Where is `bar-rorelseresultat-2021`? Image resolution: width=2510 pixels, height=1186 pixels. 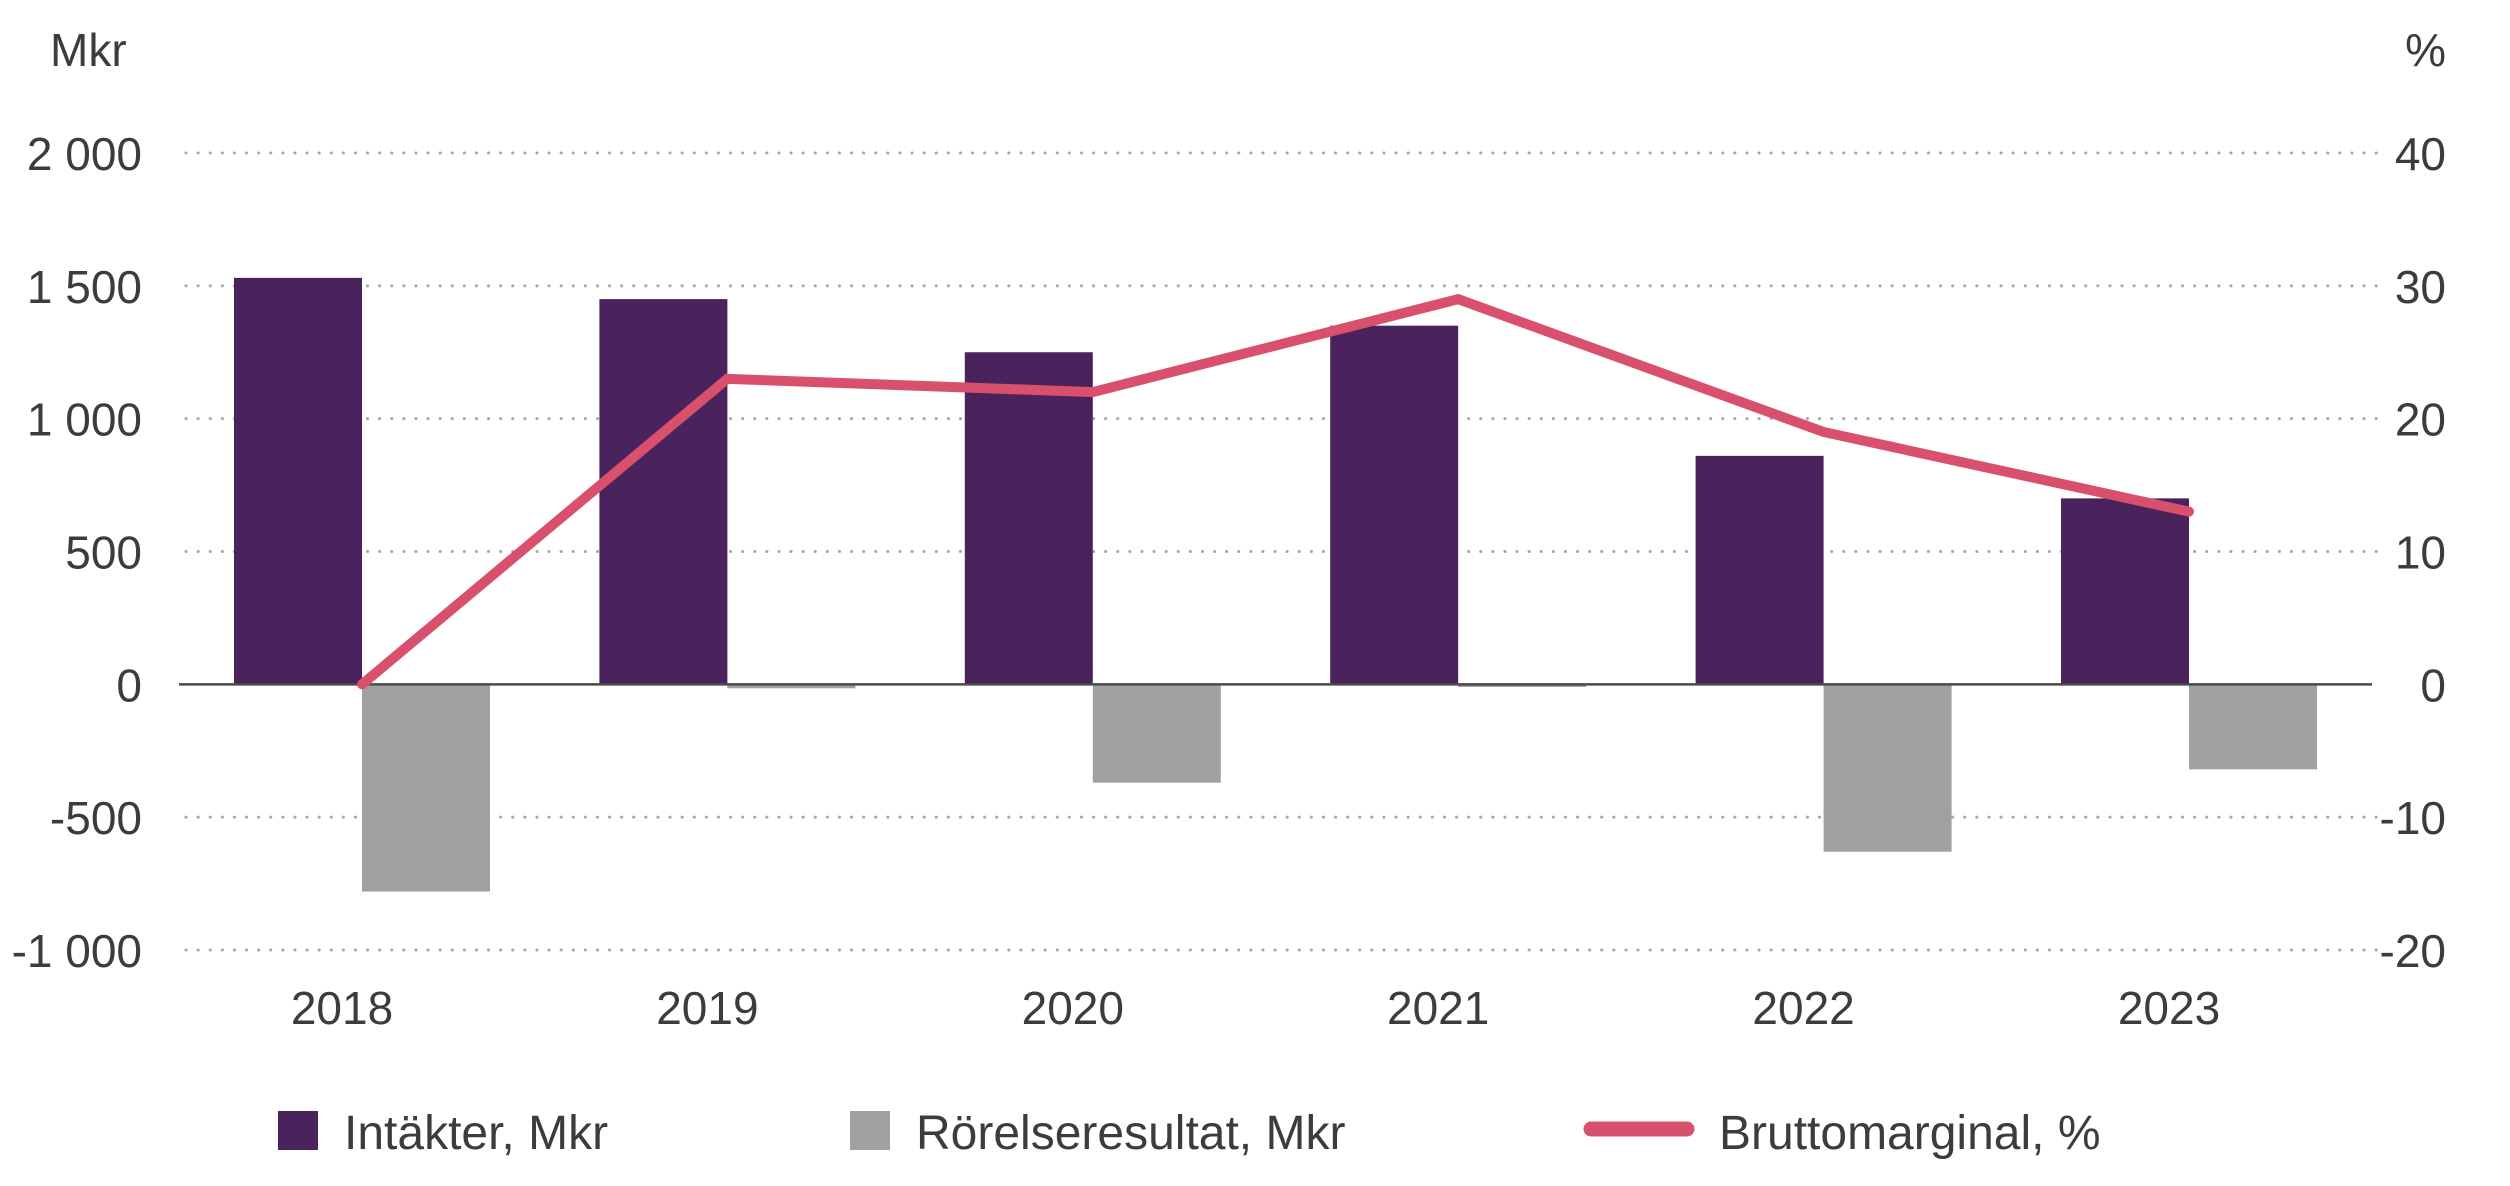 bar-rorelseresultat-2021 is located at coordinates (1522, 685).